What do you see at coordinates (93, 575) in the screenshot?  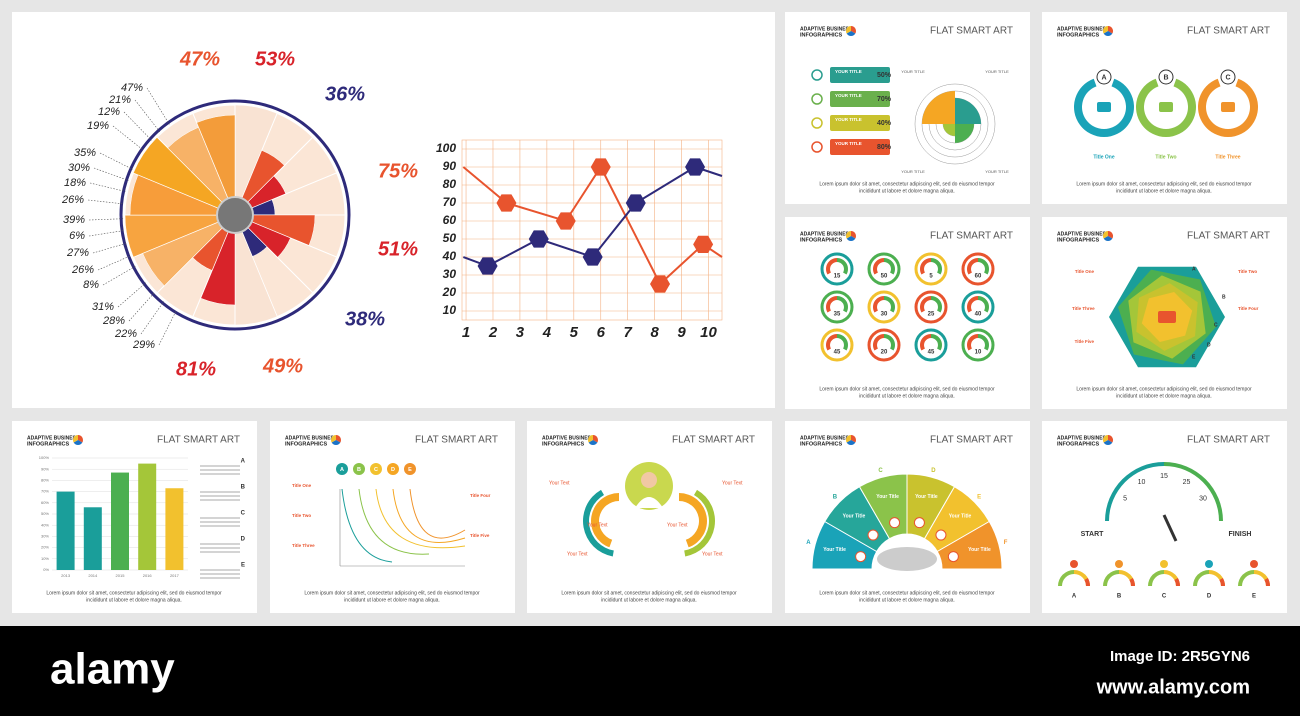 I see `label: 2014` at bounding box center [93, 575].